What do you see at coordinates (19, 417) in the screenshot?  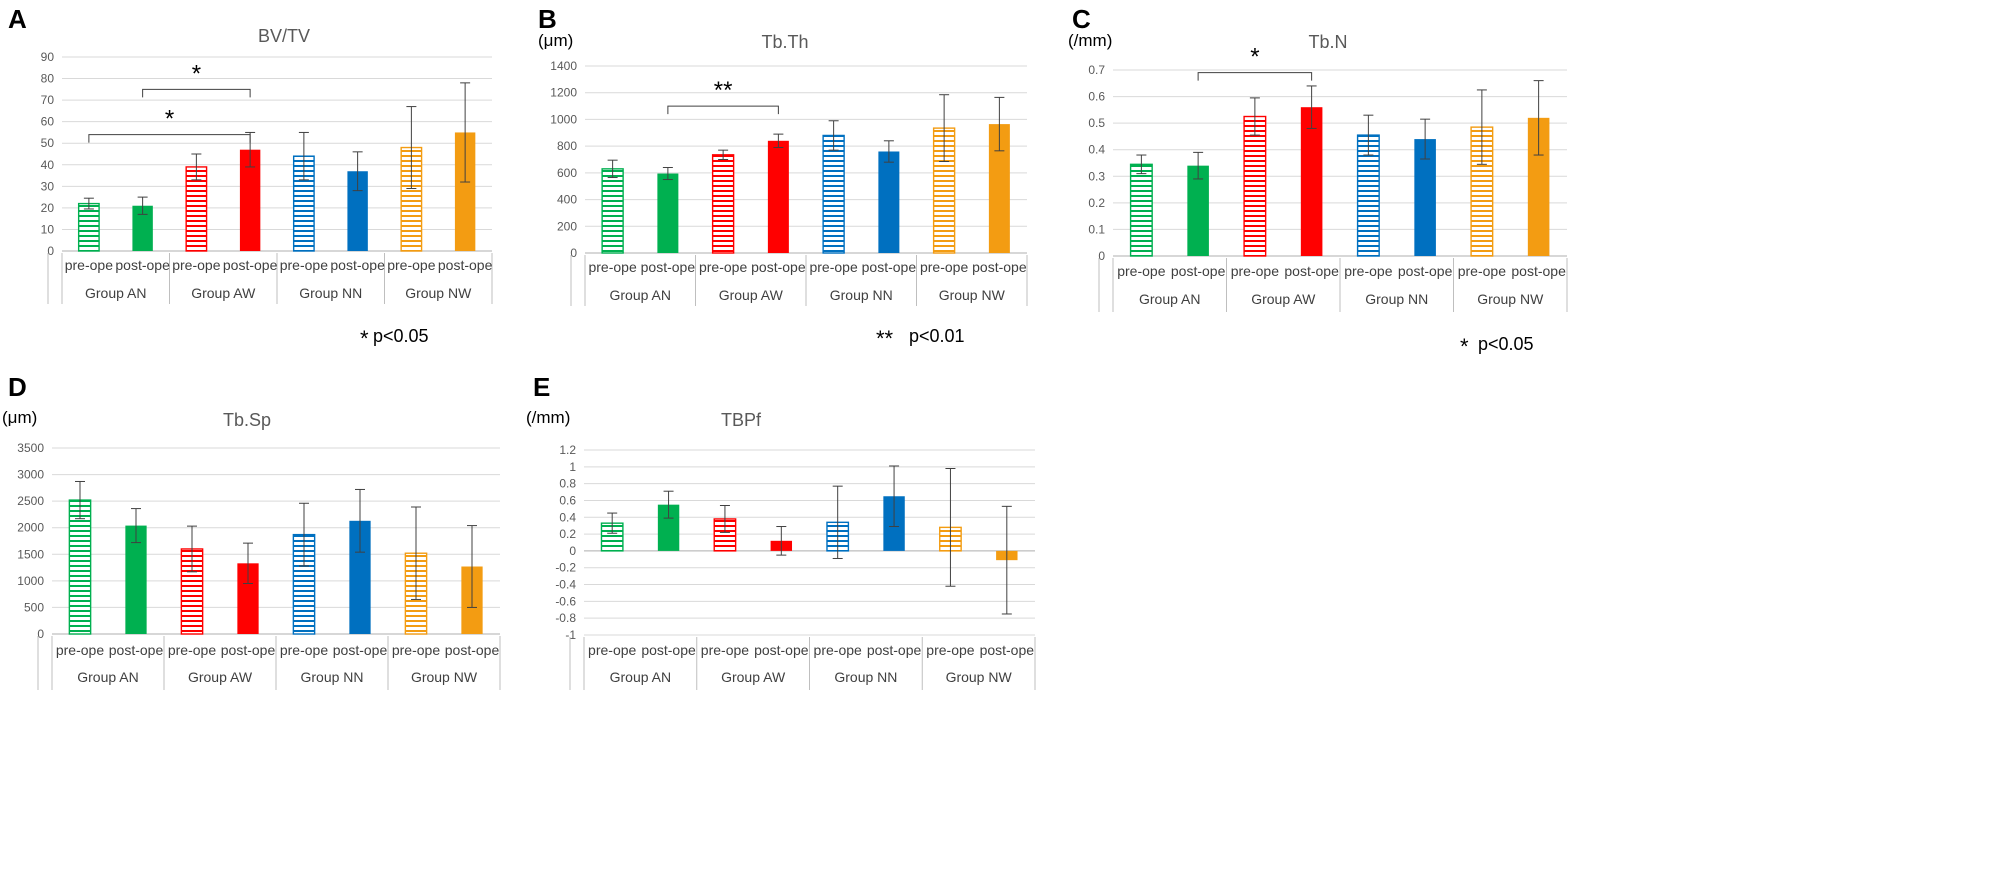 I see `y-axis-unit: (μm)` at bounding box center [19, 417].